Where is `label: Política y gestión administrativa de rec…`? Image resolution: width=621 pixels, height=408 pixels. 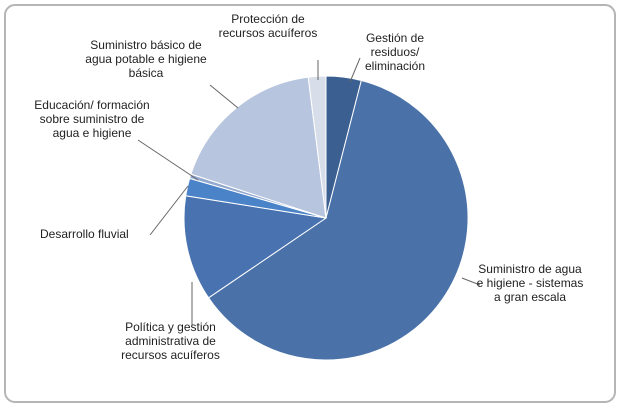
label: Política y gestión administrativa de rec… is located at coordinates (170, 341).